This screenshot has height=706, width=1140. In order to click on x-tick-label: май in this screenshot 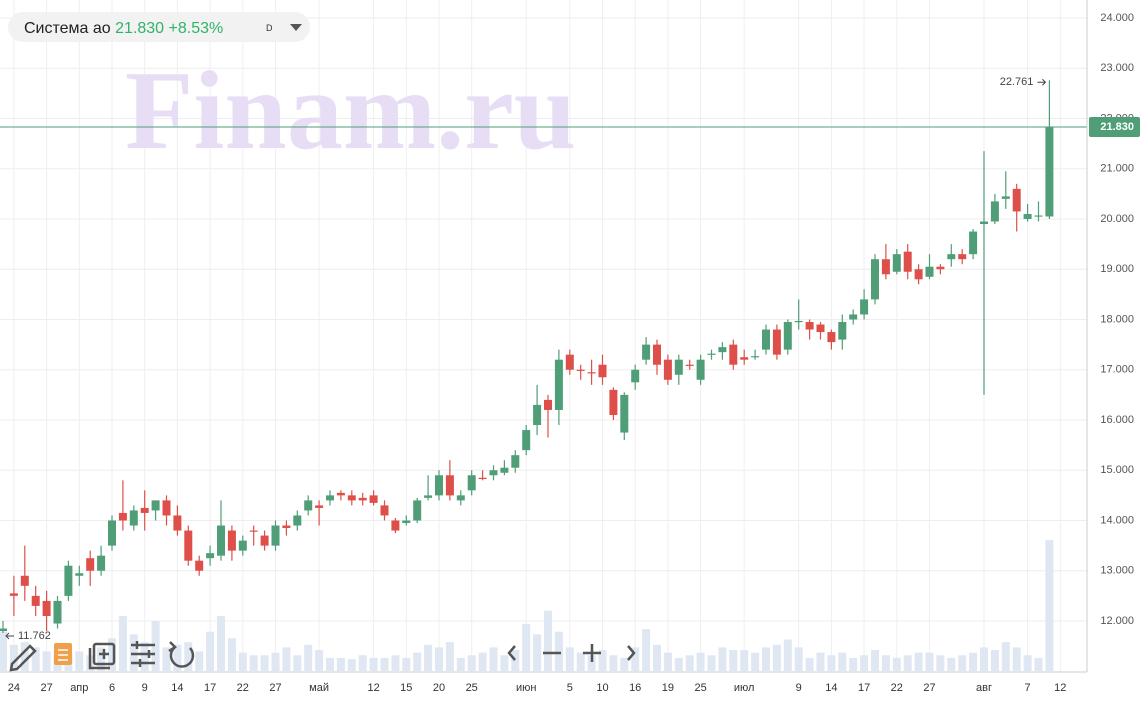, I will do `click(319, 688)`.